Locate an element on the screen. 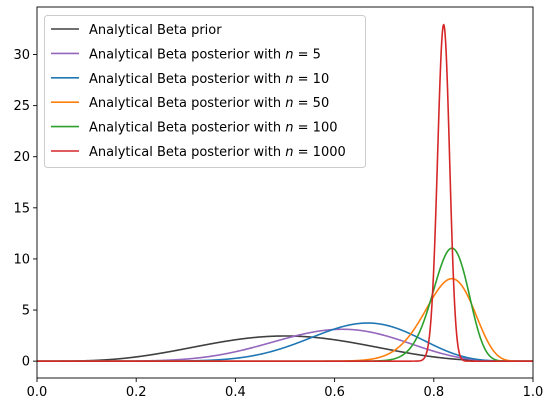 The image size is (554, 413). y-tick-label: 0 is located at coordinates (26, 362).